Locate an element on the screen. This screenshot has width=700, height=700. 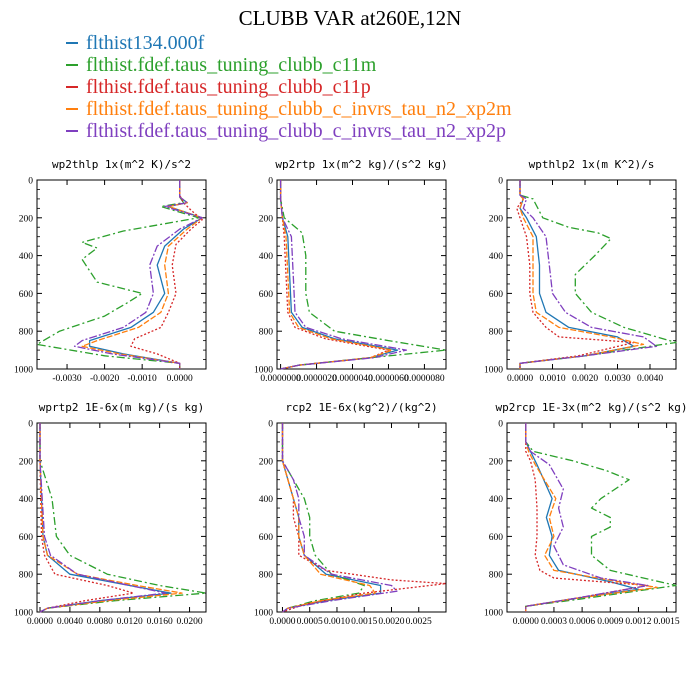
legend-item: flthist134.000f is located at coordinates (289, 43).